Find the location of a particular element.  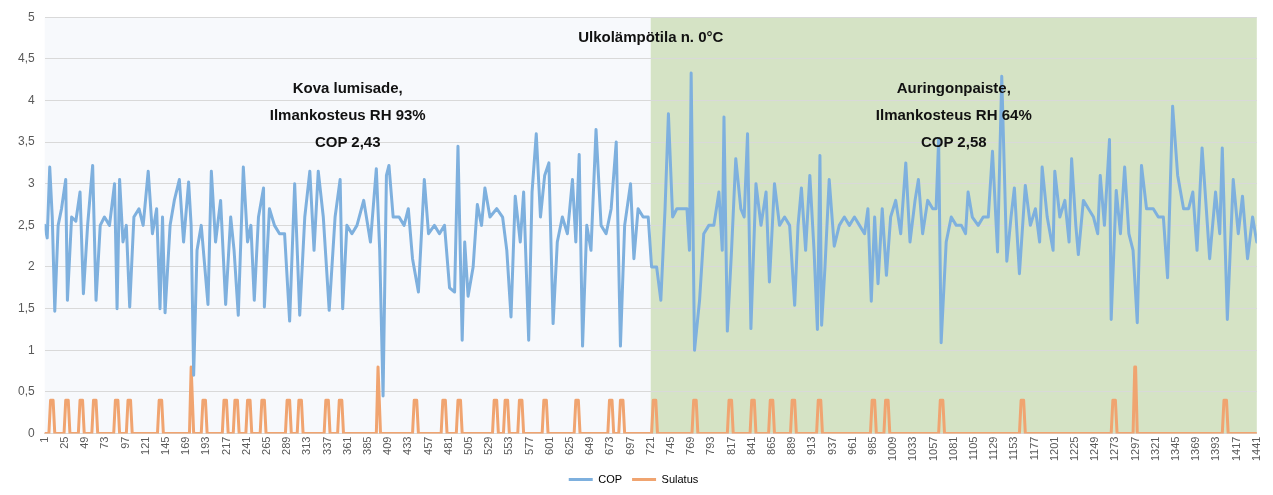

x-tick-label: 865 is located at coordinates (770, 445).